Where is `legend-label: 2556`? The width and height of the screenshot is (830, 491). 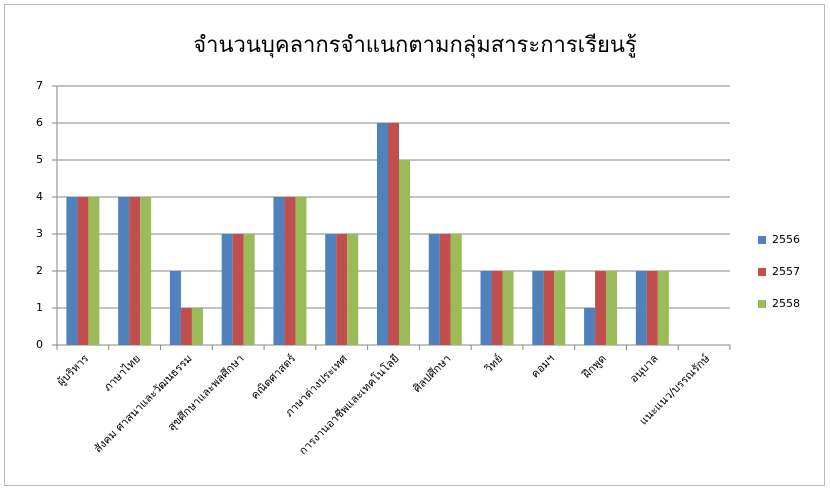
legend-label: 2556 is located at coordinates (786, 239).